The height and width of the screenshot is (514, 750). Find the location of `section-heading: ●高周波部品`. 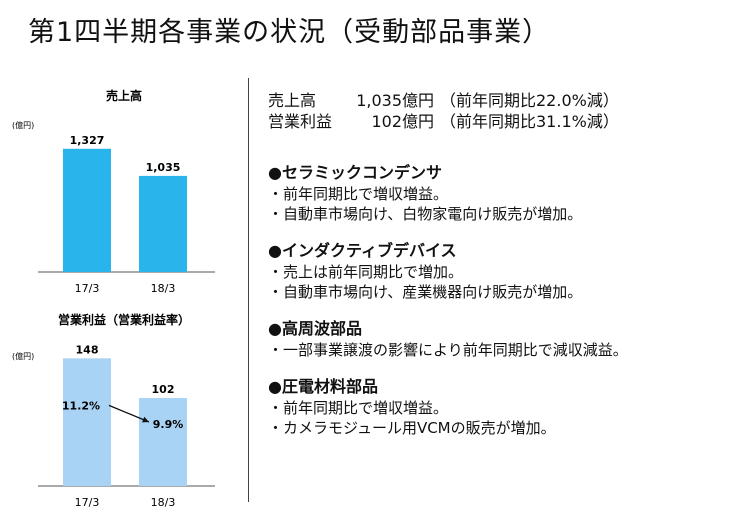

section-heading: ●高周波部品 is located at coordinates (315, 328).